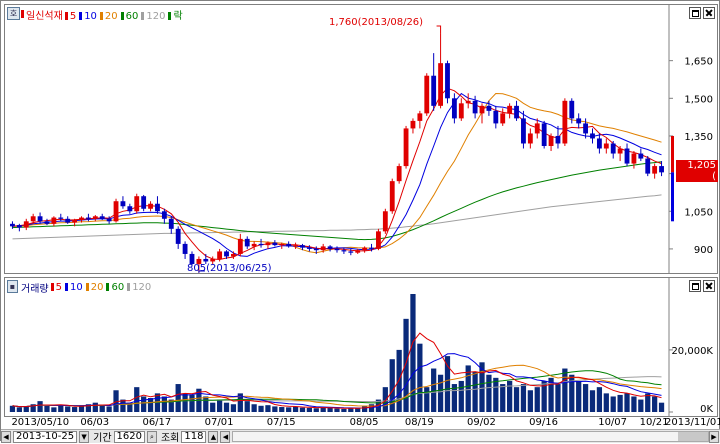 The width and height of the screenshot is (720, 444). I want to click on volume-settings-icon: ▪, so click(12, 286).